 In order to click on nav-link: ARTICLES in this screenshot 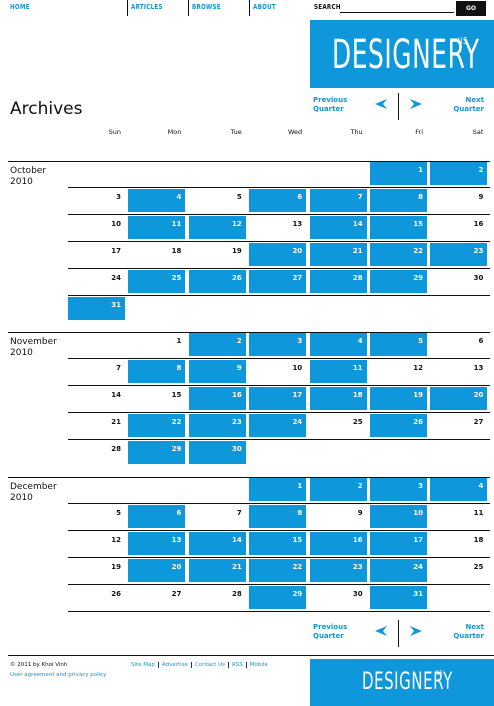, I will do `click(147, 7)`.